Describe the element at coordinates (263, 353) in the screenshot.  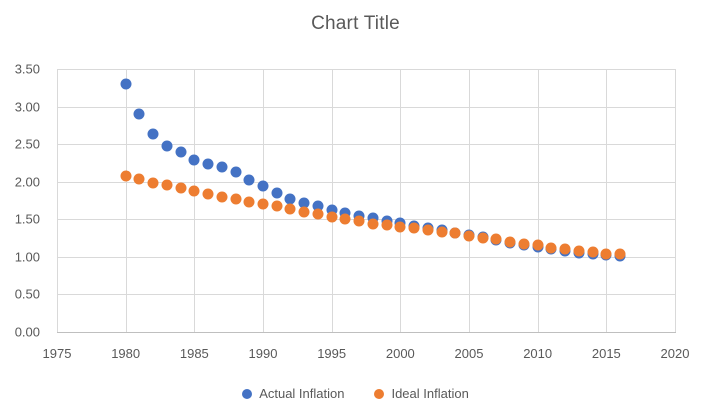
I see `x-axis-tick-label: 1990` at that location.